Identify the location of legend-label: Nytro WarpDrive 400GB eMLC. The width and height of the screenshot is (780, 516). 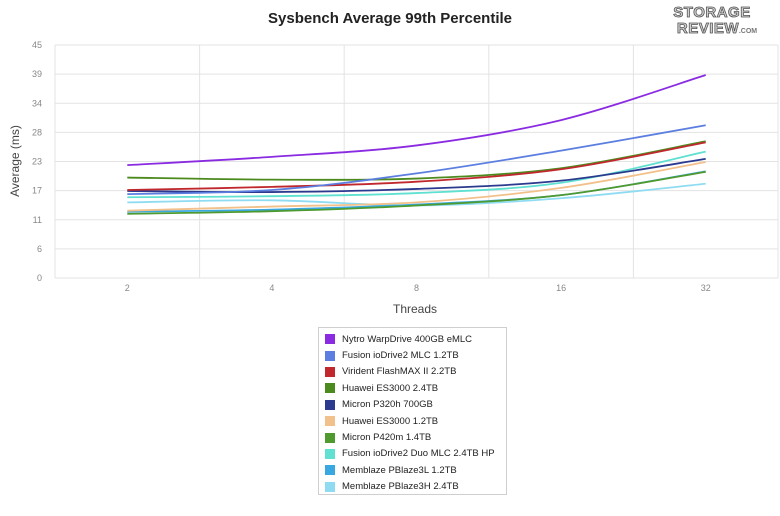
(407, 339).